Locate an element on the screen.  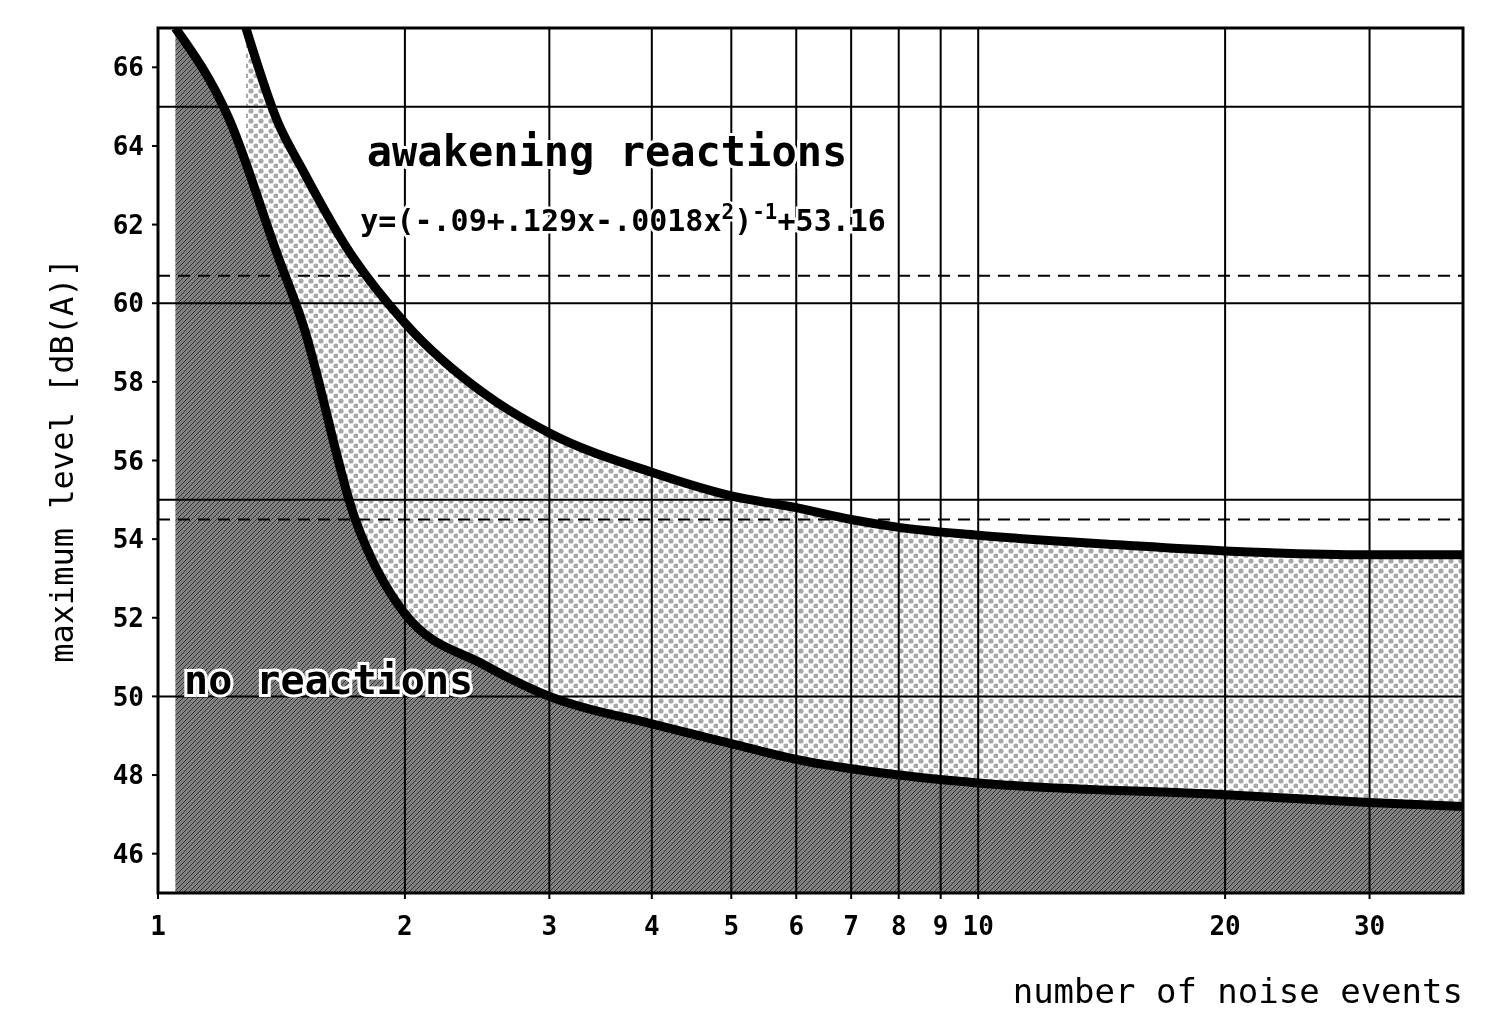
x-tick-label: 5 is located at coordinates (731, 926).